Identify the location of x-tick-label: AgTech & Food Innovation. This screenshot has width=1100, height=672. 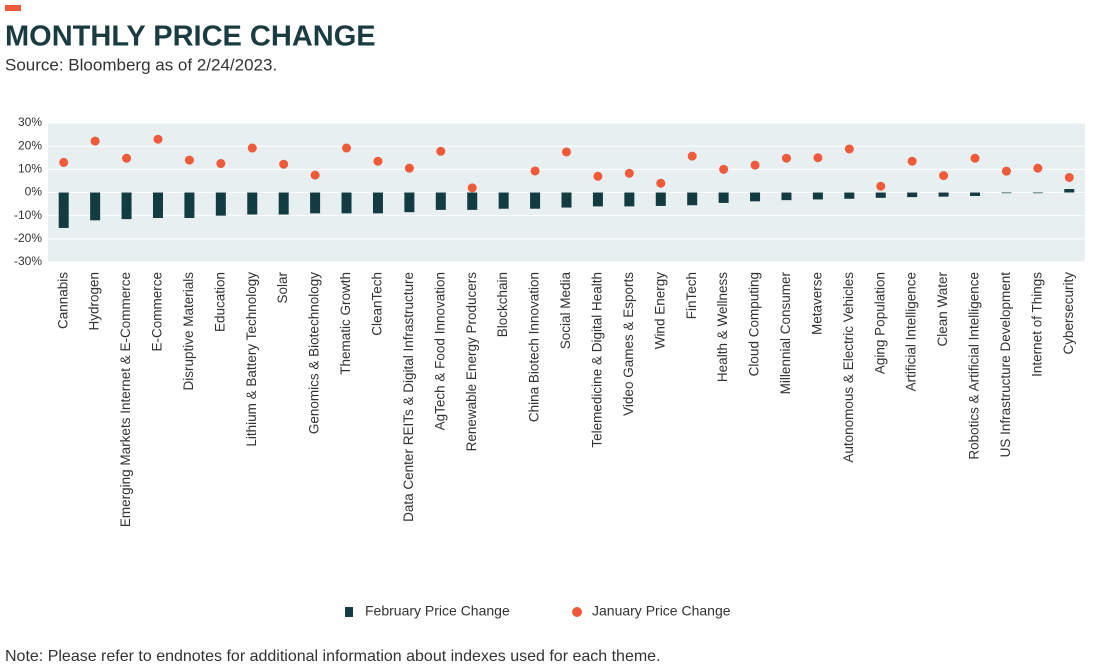
(439, 351).